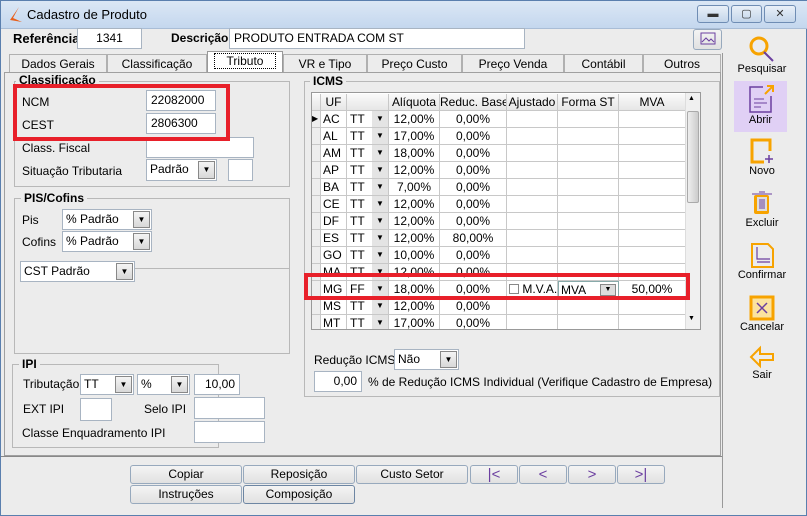  I want to click on title-bar: Cadastro de Produto ▬ ▢ ✕, so click(404, 15).